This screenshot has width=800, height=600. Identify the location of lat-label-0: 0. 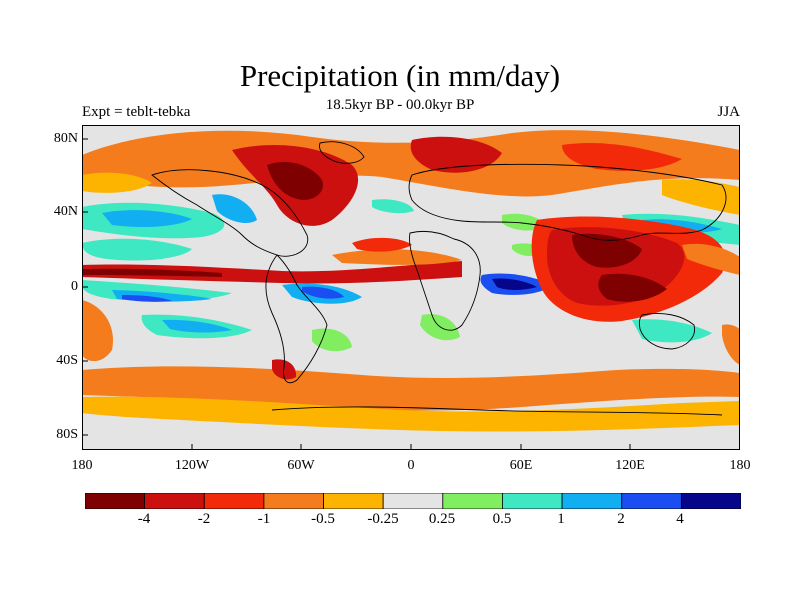
(74, 286).